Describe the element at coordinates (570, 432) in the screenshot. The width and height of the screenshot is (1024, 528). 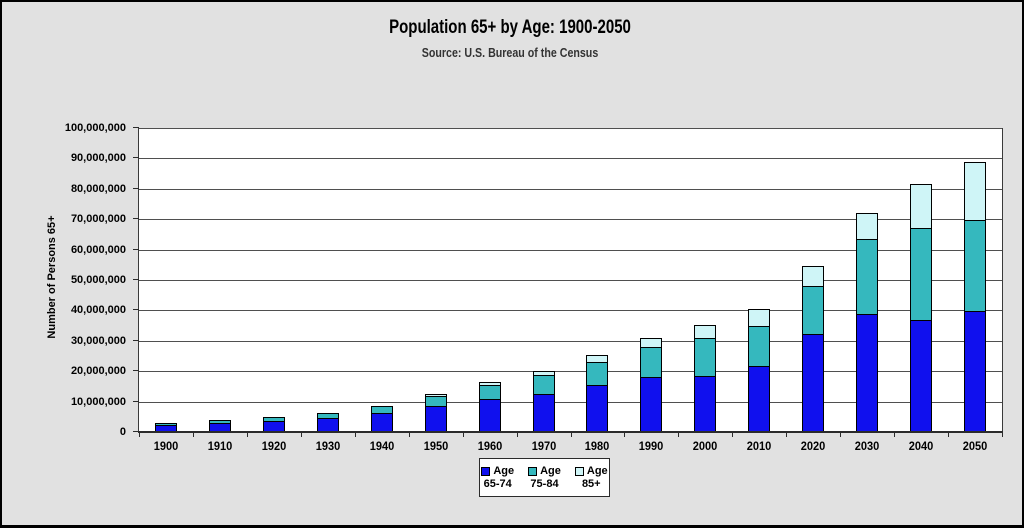
I see `x-axis-line` at that location.